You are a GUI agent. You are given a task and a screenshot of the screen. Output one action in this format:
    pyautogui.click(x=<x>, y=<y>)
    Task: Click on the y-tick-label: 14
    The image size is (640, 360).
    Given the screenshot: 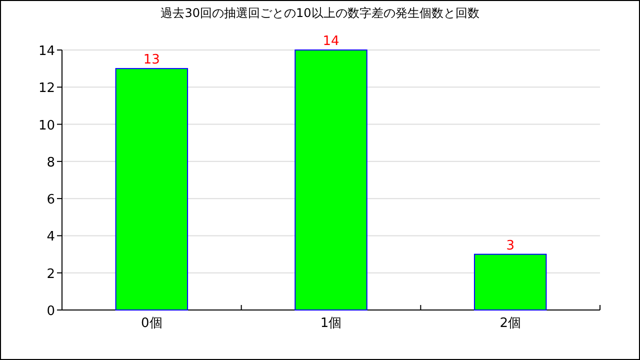 What is the action you would take?
    pyautogui.click(x=46, y=51)
    